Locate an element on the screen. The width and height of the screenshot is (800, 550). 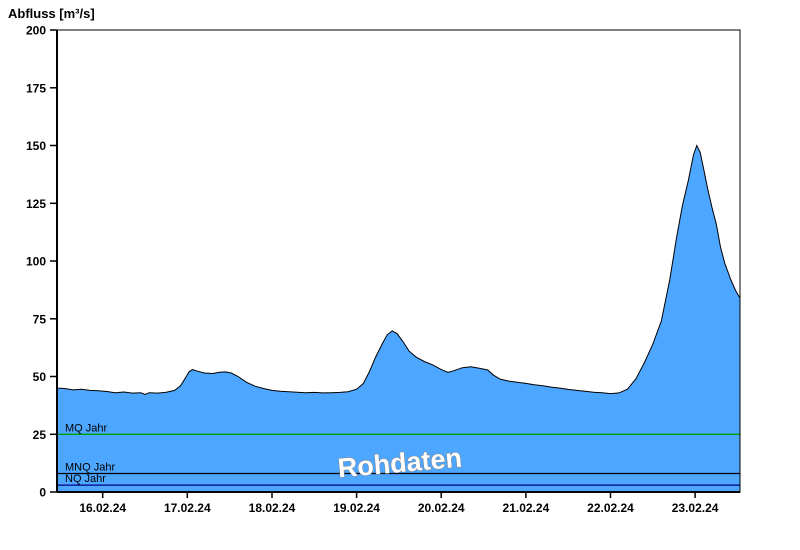
mq-jahr-label: MQ Jahr is located at coordinates (86, 428).